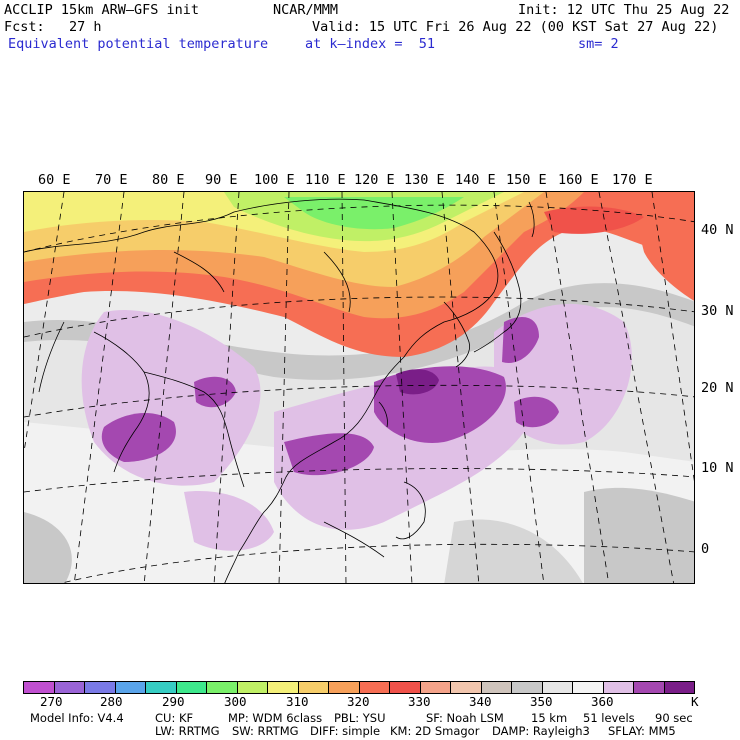  Describe the element at coordinates (598, 44) in the screenshot. I see `smoothing-label: sm= 2` at that location.